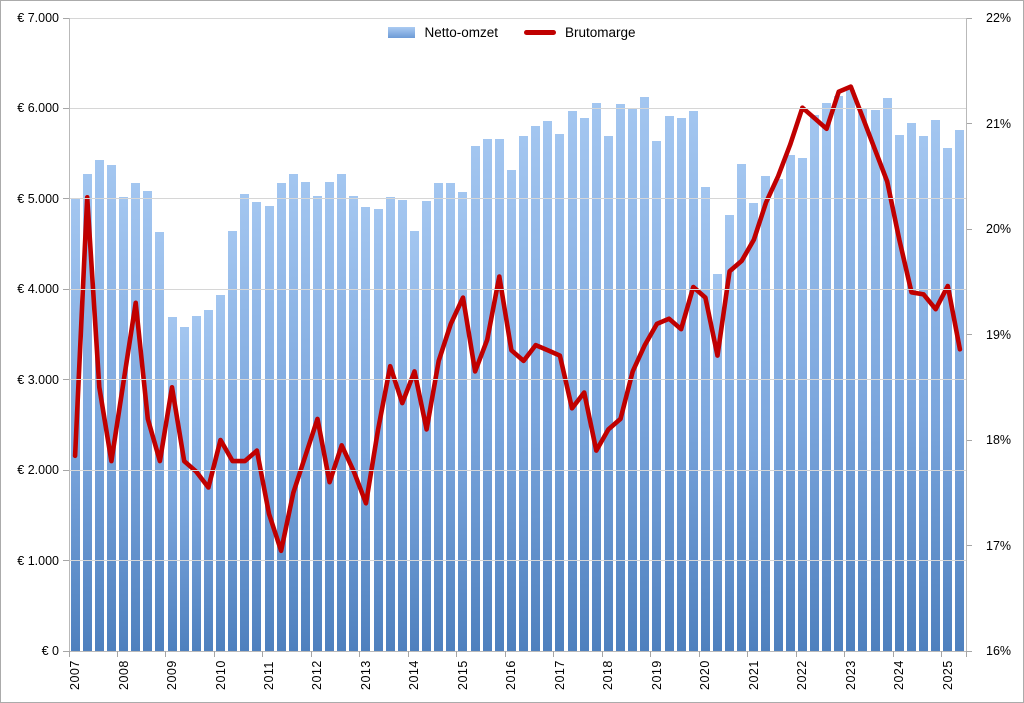 Image resolution: width=1024 pixels, height=703 pixels. I want to click on x-axis-year-text: 2023, so click(850, 675).